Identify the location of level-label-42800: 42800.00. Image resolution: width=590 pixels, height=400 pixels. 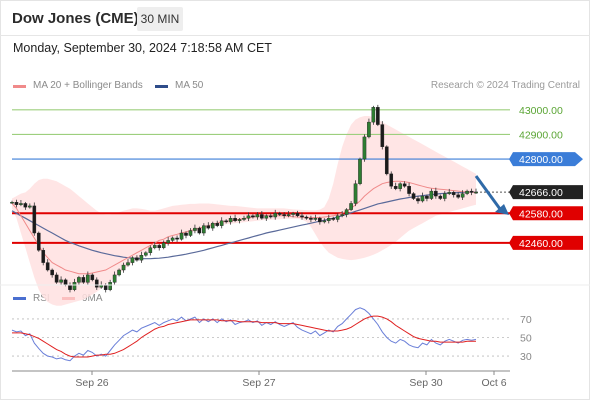
(541, 160).